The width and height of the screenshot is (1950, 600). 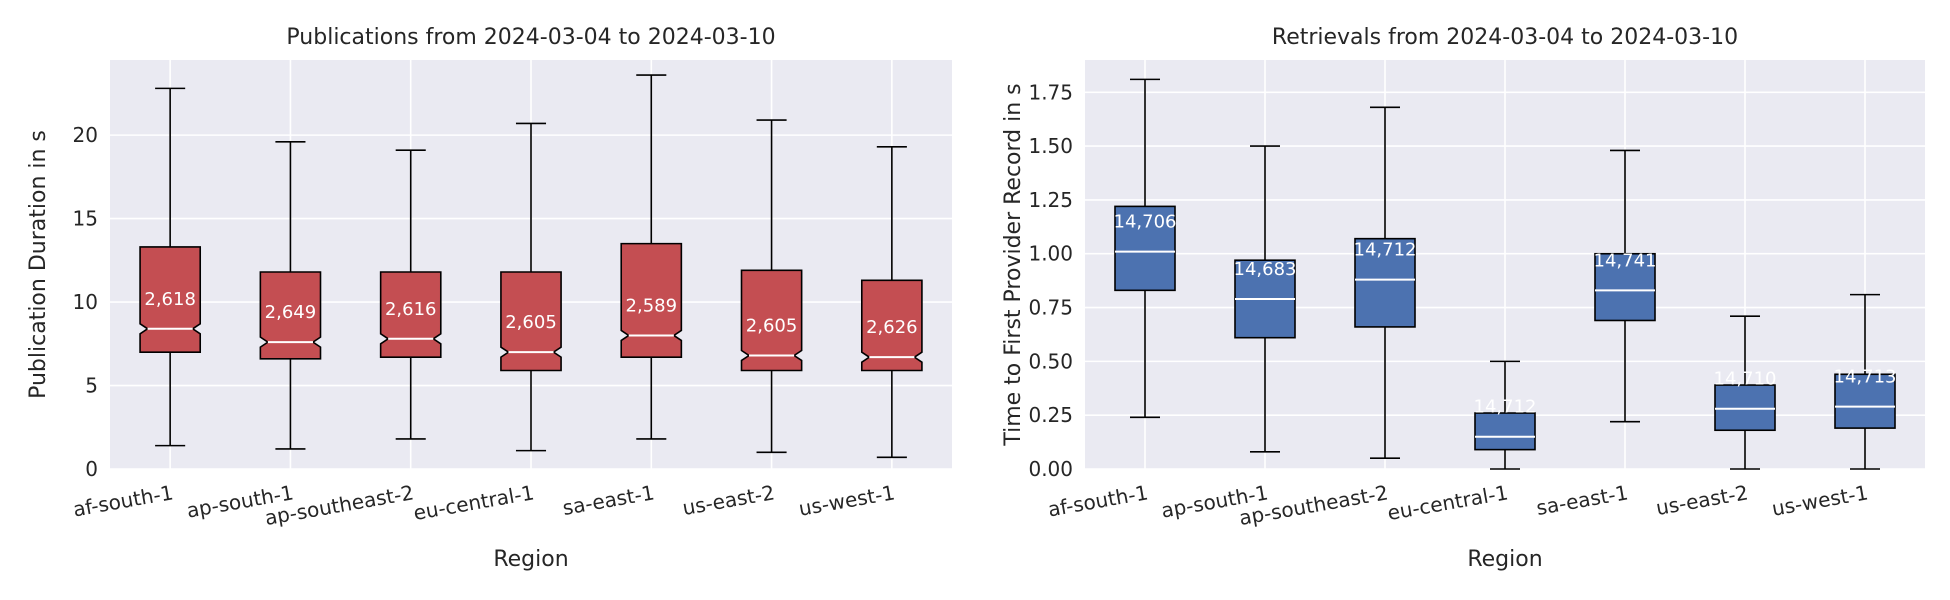 I want to click on y-tick-label: 20, so click(x=85, y=135).